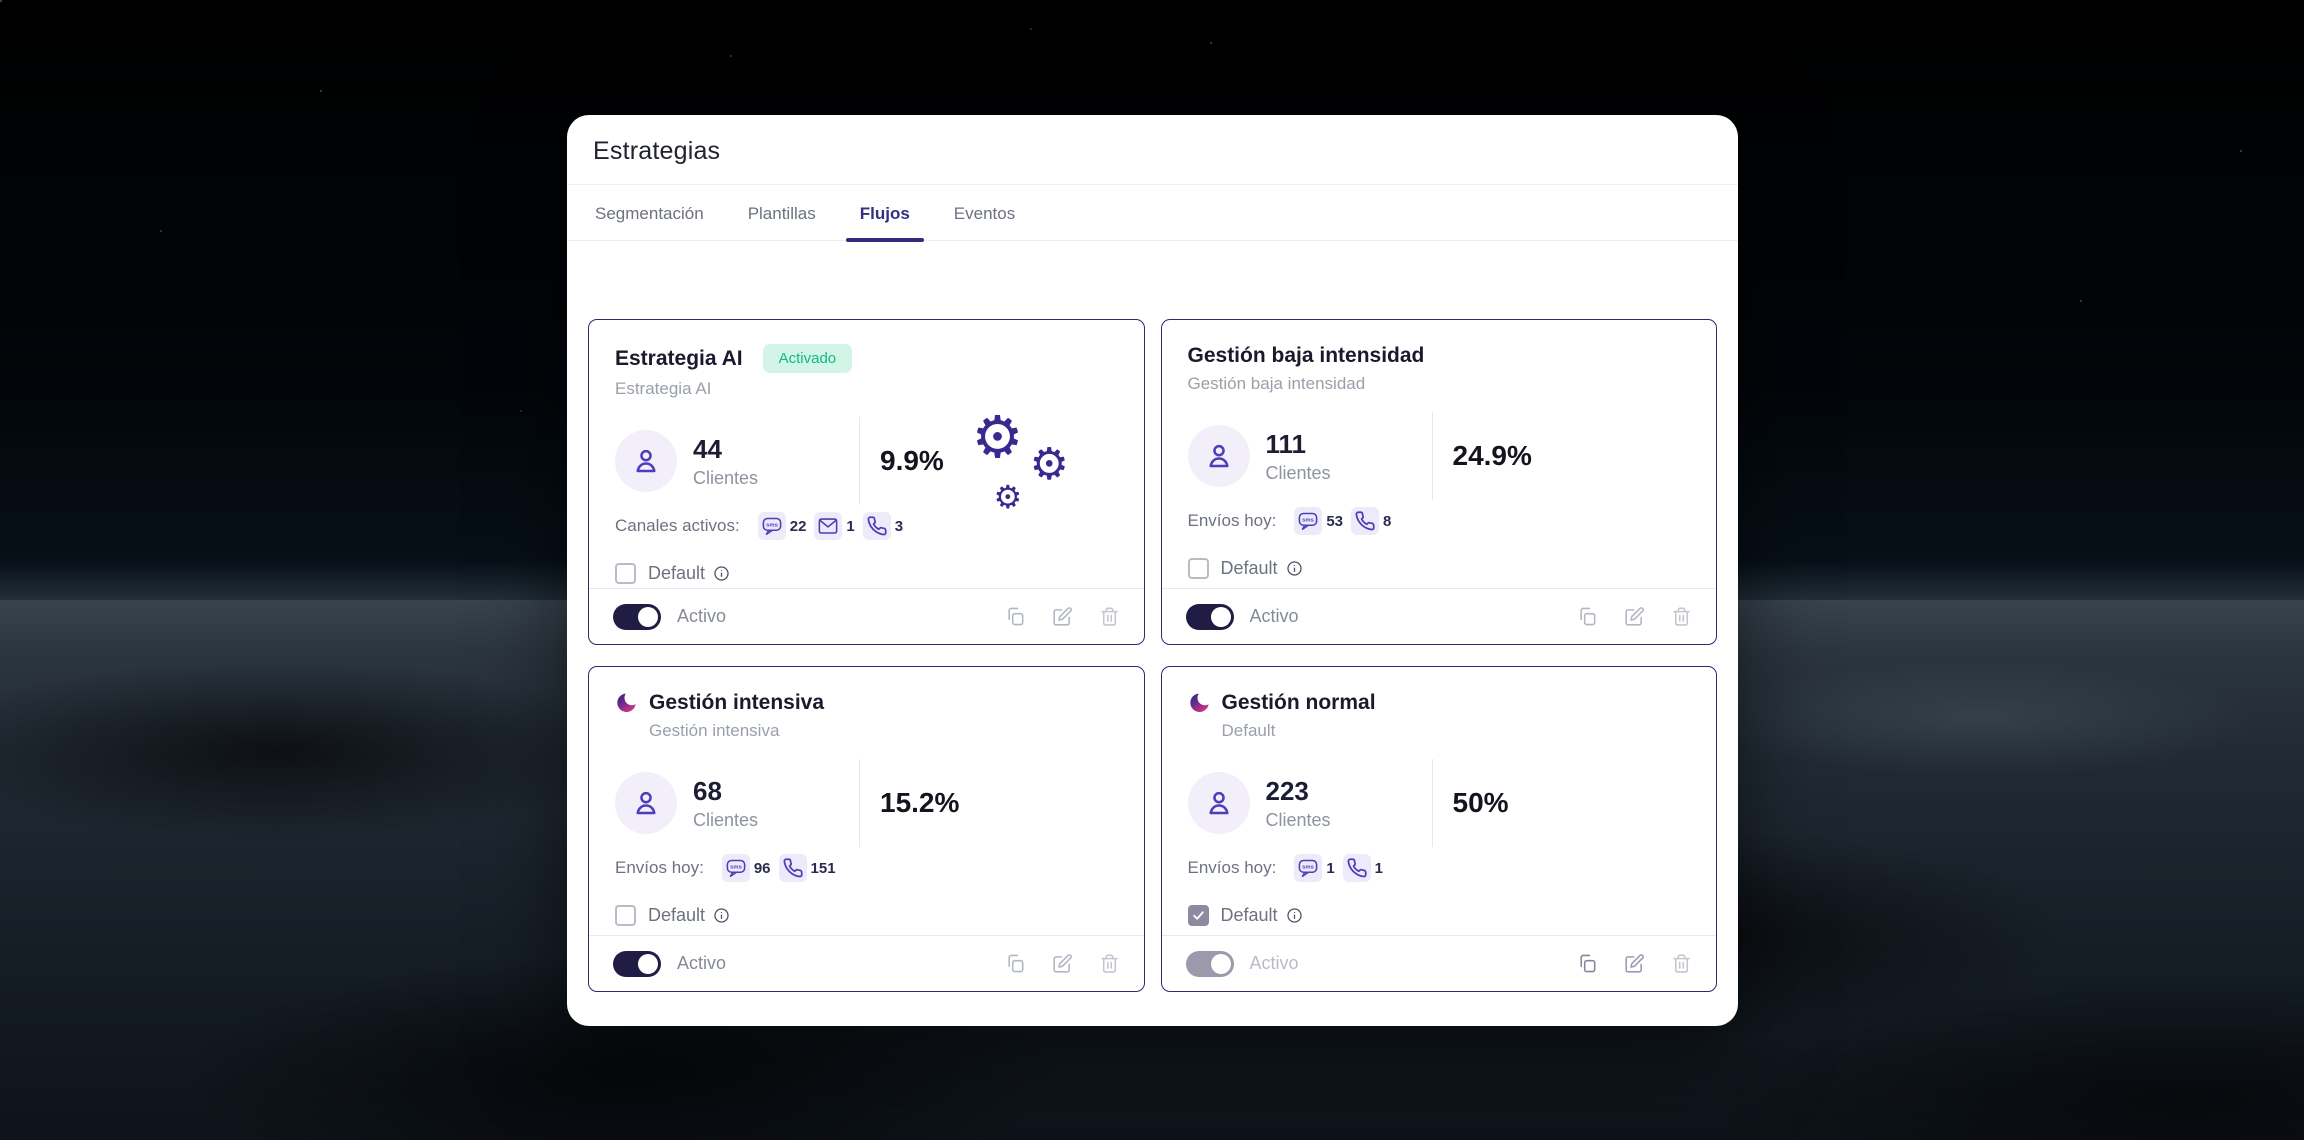 Image resolution: width=2304 pixels, height=1140 pixels. Describe the element at coordinates (828, 526) in the screenshot. I see `email-icon` at that location.